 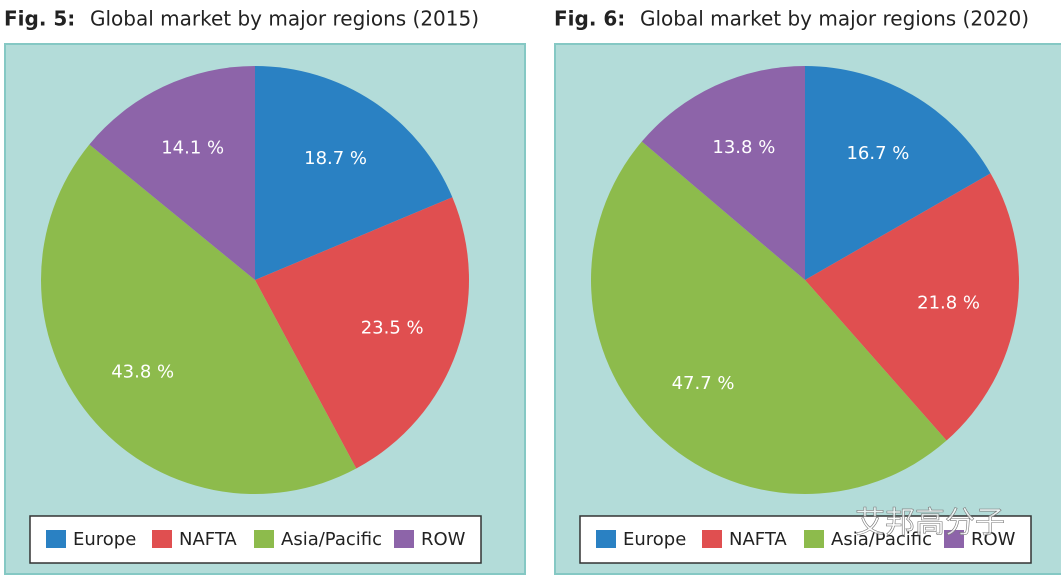 What do you see at coordinates (392, 328) in the screenshot?
I see `value-label: 23.5 %` at bounding box center [392, 328].